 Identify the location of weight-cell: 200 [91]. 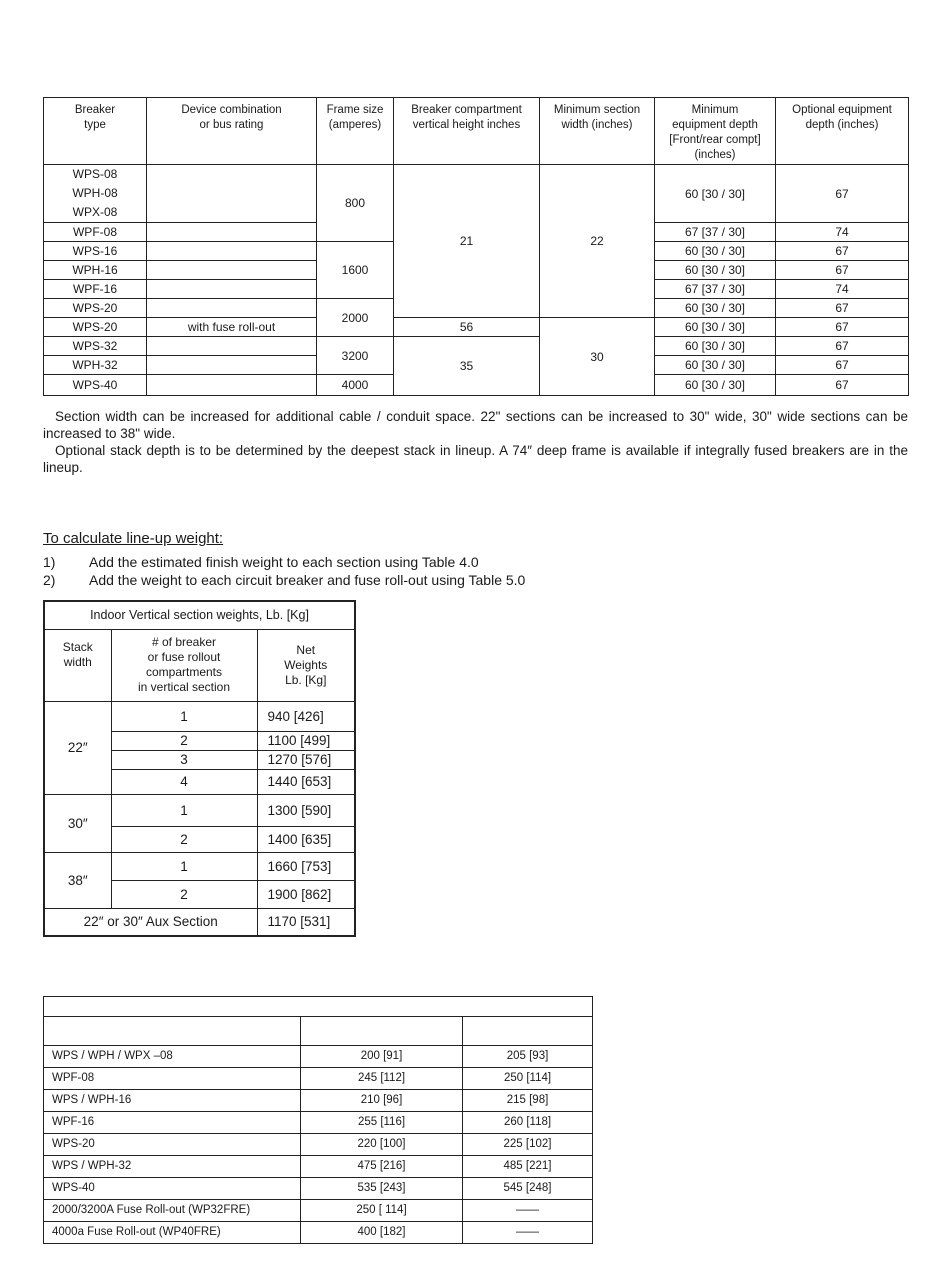
(381, 1056).